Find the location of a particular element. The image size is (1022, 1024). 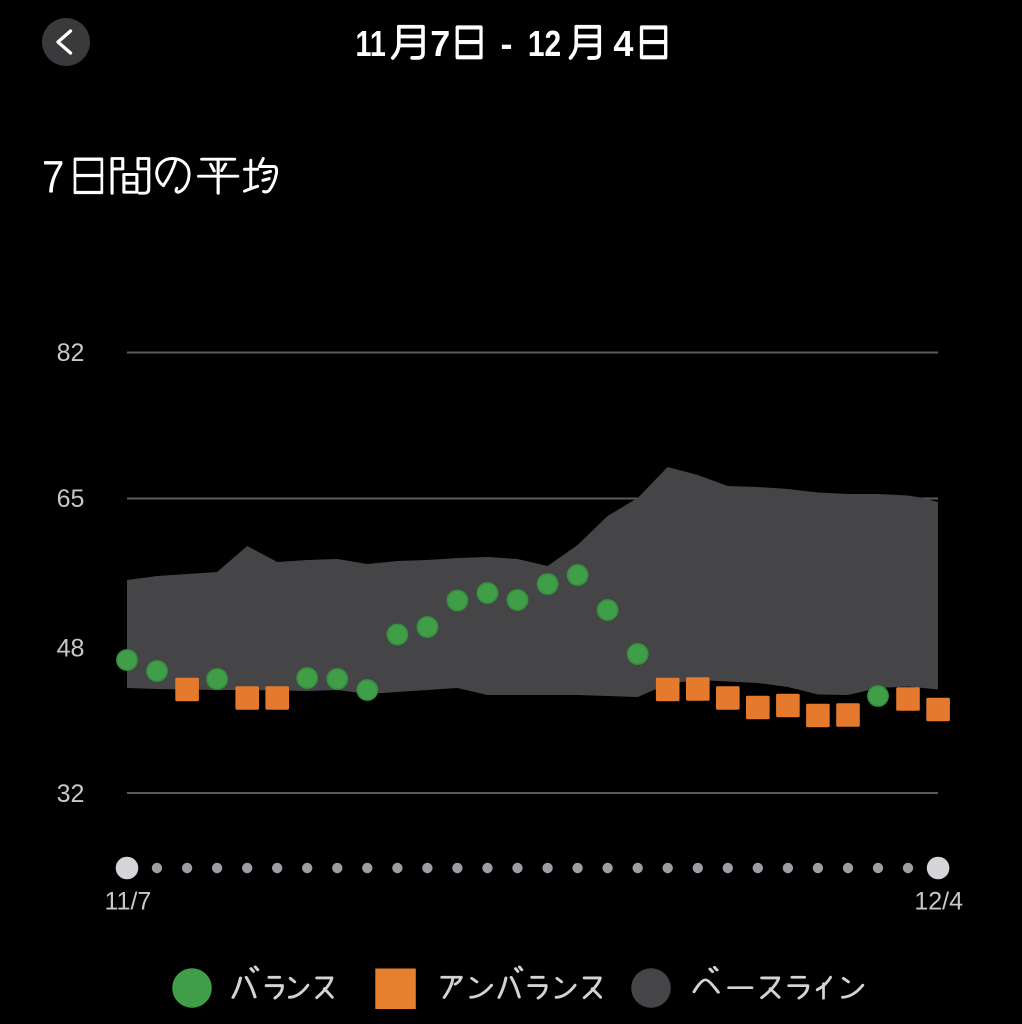

svg-text: 12/4 is located at coordinates (938, 902).